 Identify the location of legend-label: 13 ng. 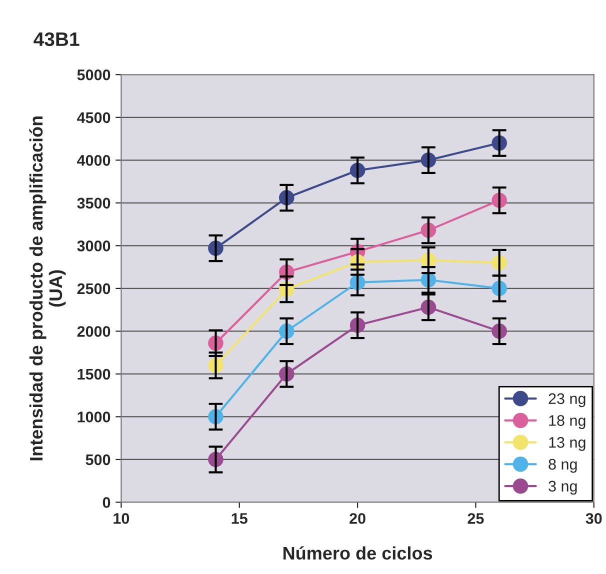
(567, 444).